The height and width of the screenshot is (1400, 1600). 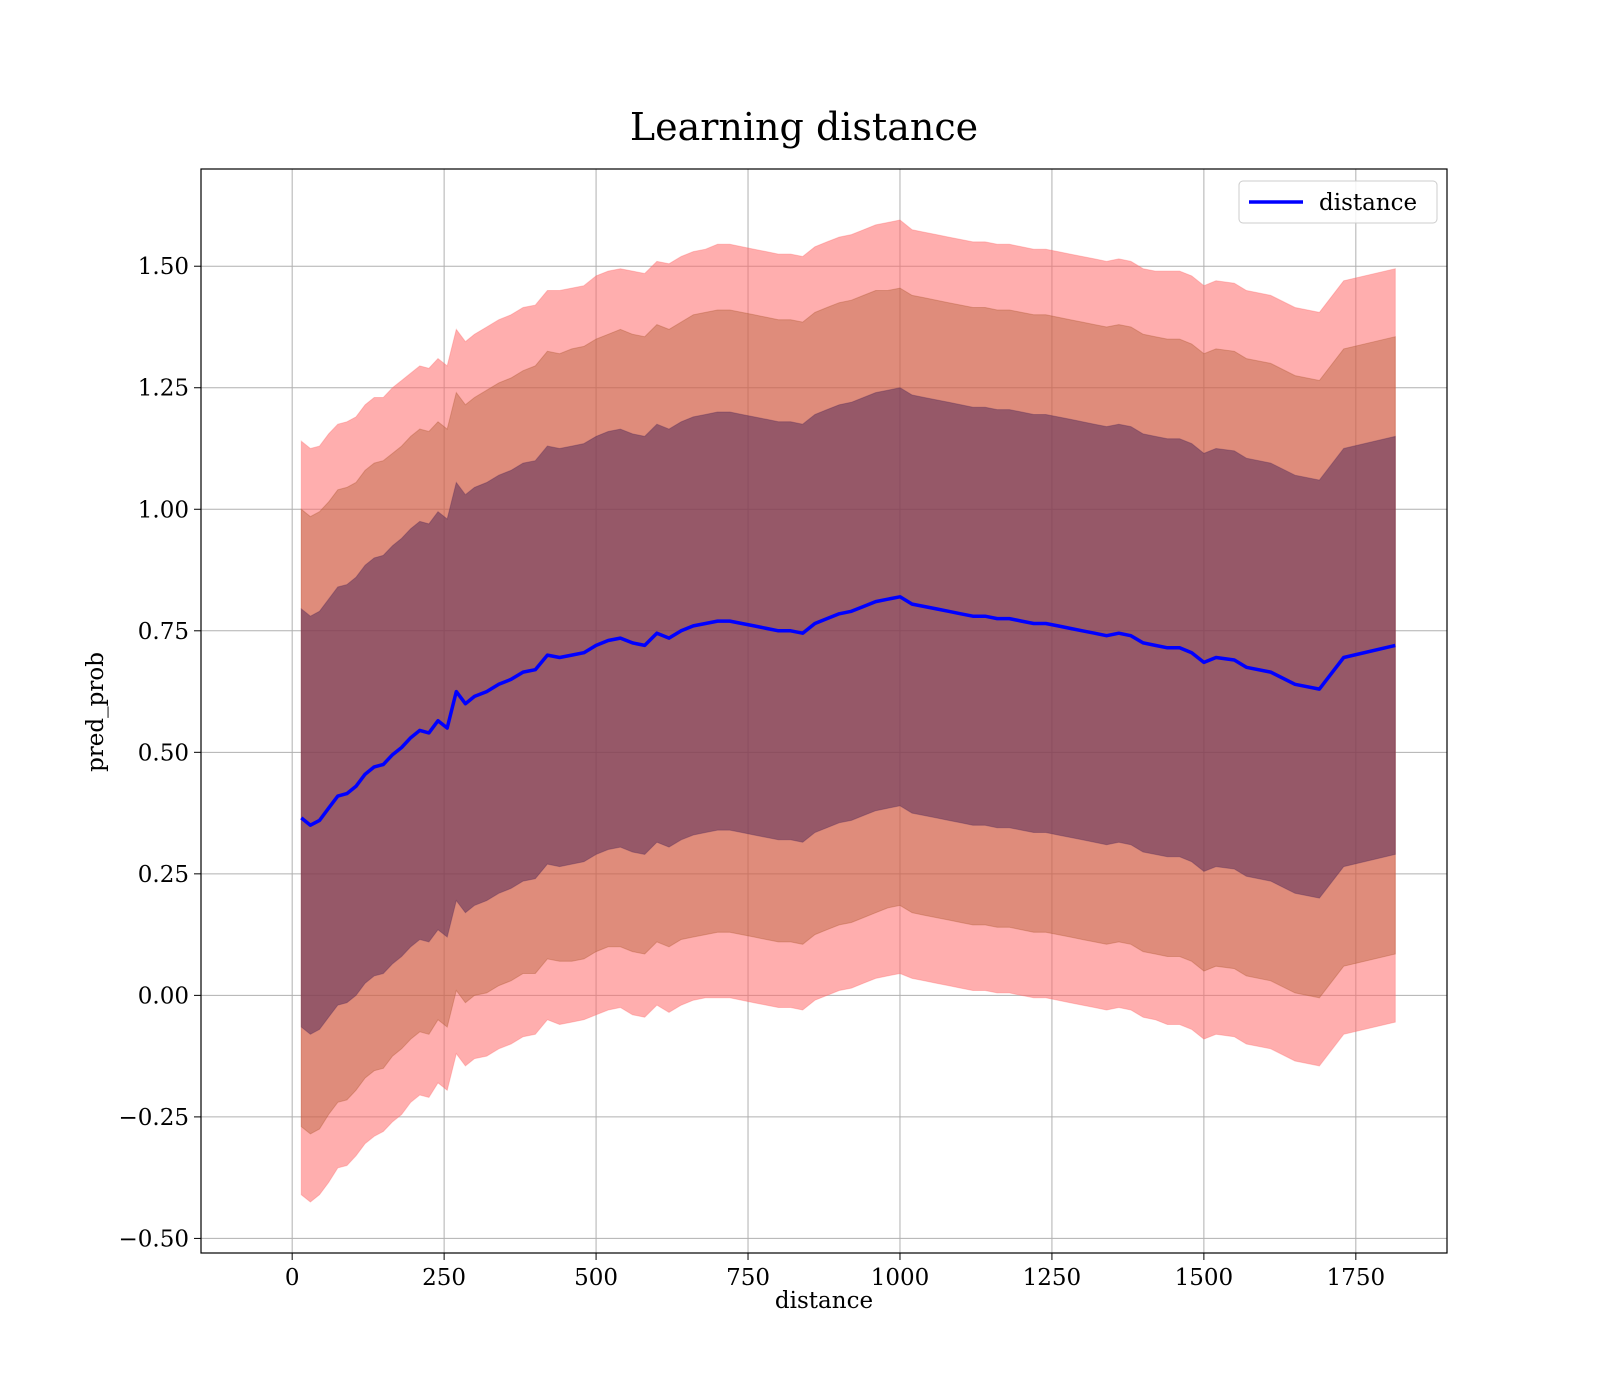 What do you see at coordinates (1356, 1278) in the screenshot?
I see `x-tick-label: 1750` at bounding box center [1356, 1278].